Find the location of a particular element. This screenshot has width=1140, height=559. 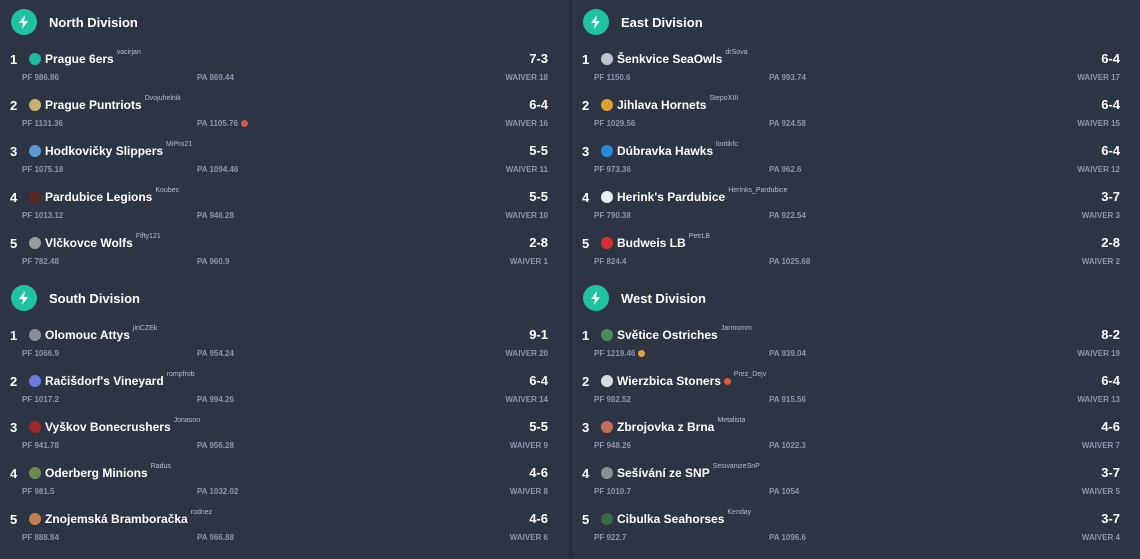

points-against-value: PA 960.9 is located at coordinates (213, 261).